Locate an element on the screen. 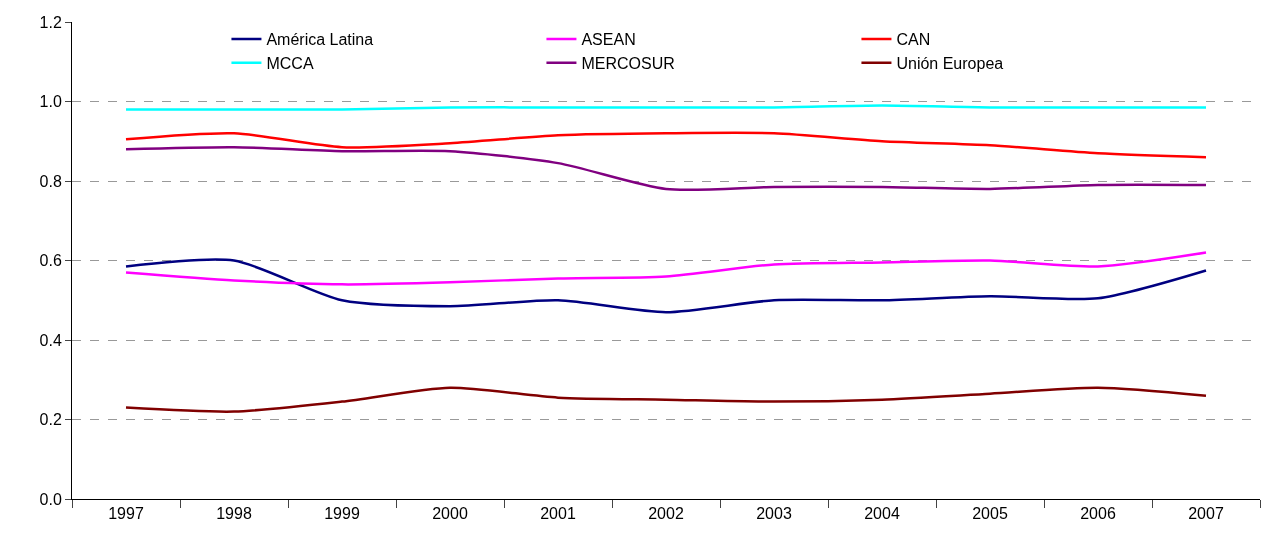 This screenshot has height=541, width=1275. x-tick-label: 1999 is located at coordinates (342, 514).